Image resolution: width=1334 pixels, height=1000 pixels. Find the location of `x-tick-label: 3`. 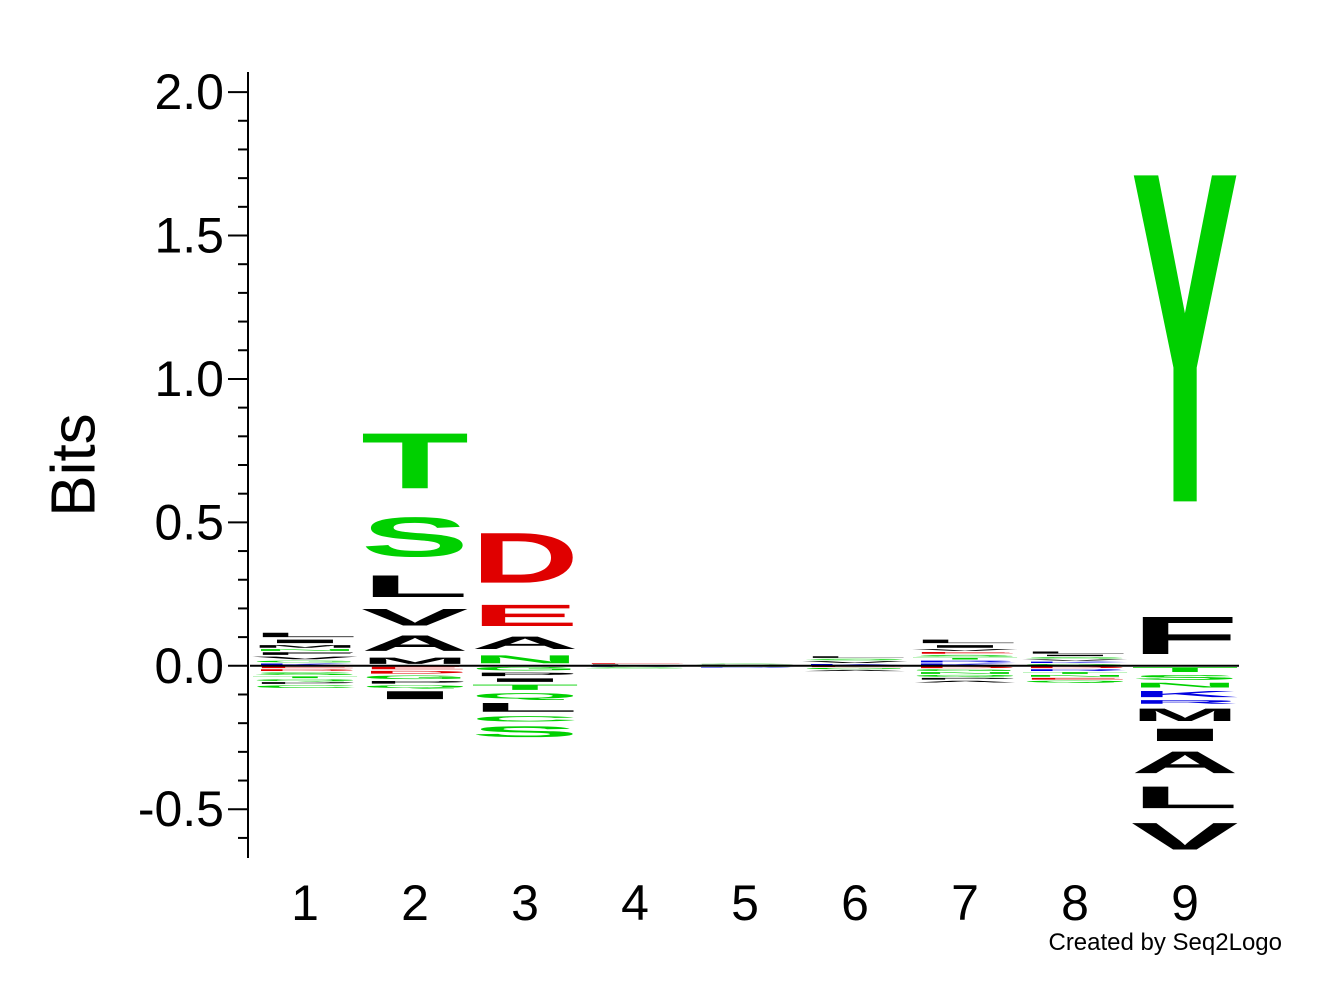

x-tick-label: 3 is located at coordinates (525, 903).